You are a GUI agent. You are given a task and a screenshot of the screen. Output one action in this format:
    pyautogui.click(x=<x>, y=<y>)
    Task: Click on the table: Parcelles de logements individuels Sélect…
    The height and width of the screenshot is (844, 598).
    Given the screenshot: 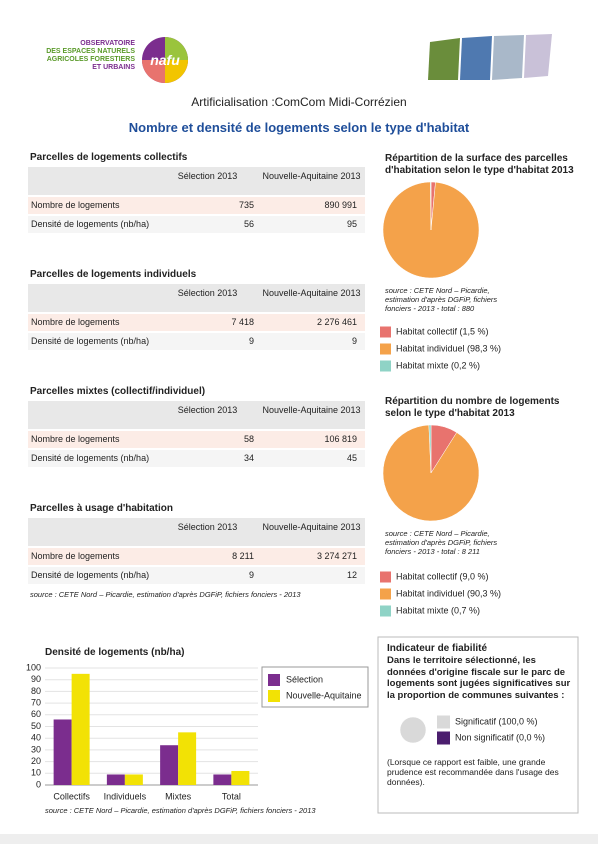 What is the action you would take?
    pyautogui.click(x=196, y=314)
    